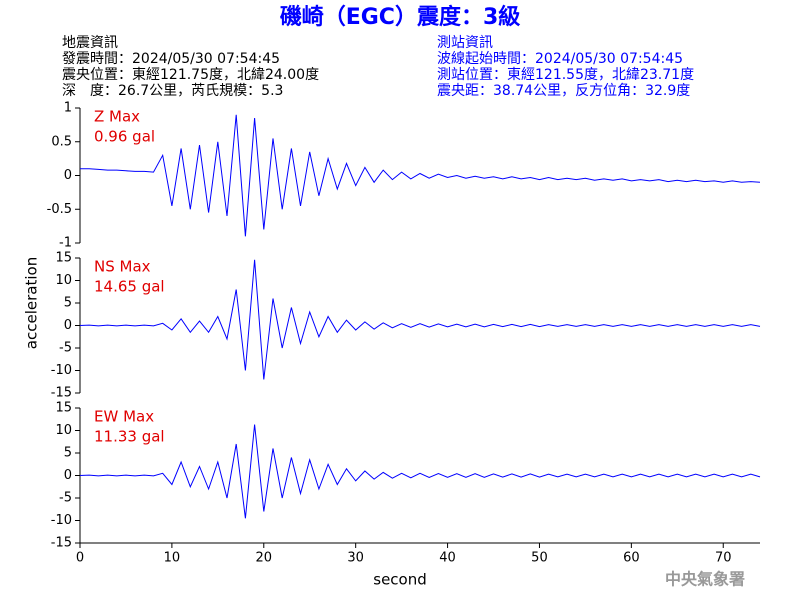 This screenshot has height=600, width=800. What do you see at coordinates (420, 471) in the screenshot?
I see `waveform` at bounding box center [420, 471].